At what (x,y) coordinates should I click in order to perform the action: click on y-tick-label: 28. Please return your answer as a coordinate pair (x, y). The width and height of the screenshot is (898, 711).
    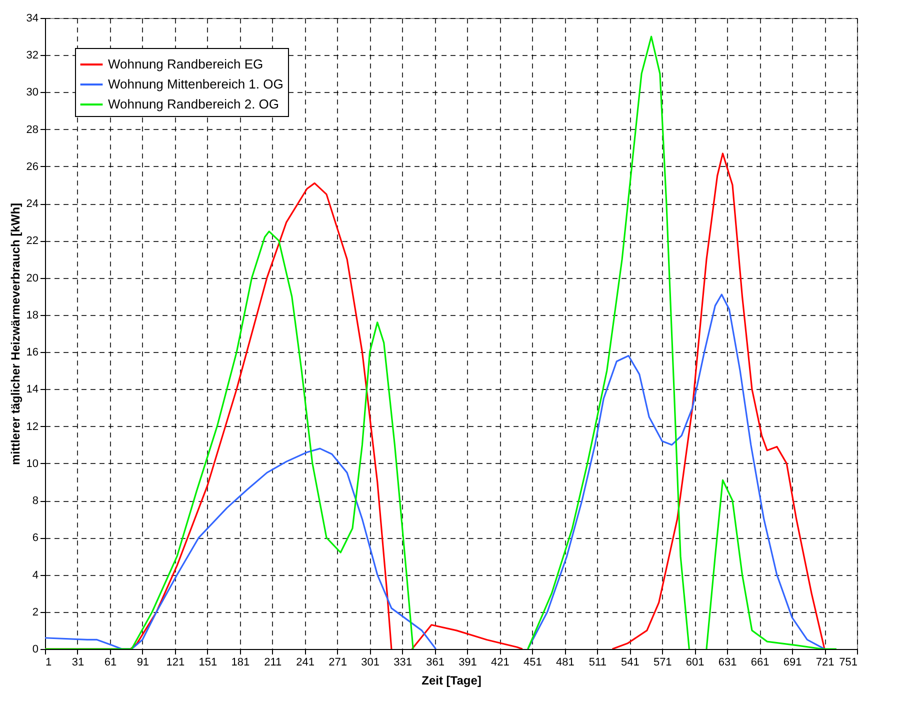
    Looking at the image, I should click on (32, 130).